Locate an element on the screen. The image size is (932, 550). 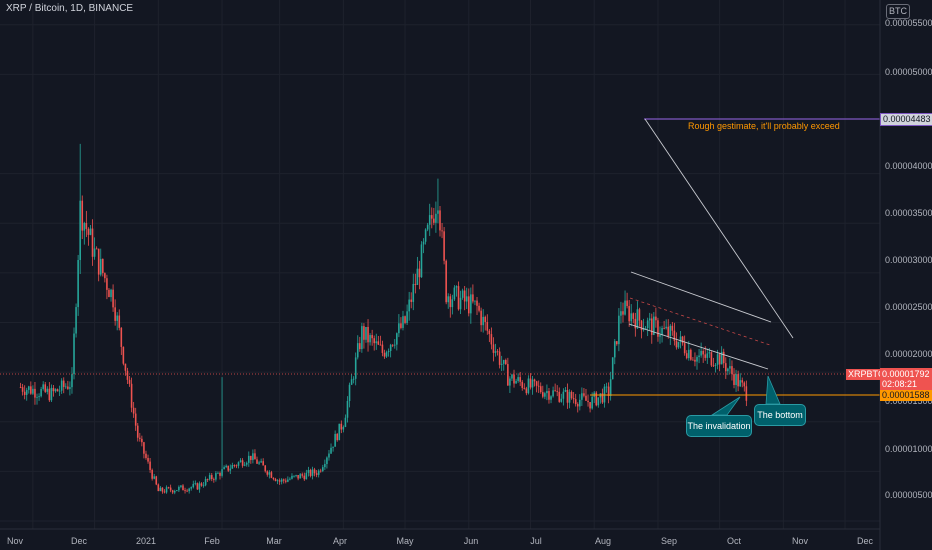
invalidation-callout-pointer is located at coordinates (725, 406).